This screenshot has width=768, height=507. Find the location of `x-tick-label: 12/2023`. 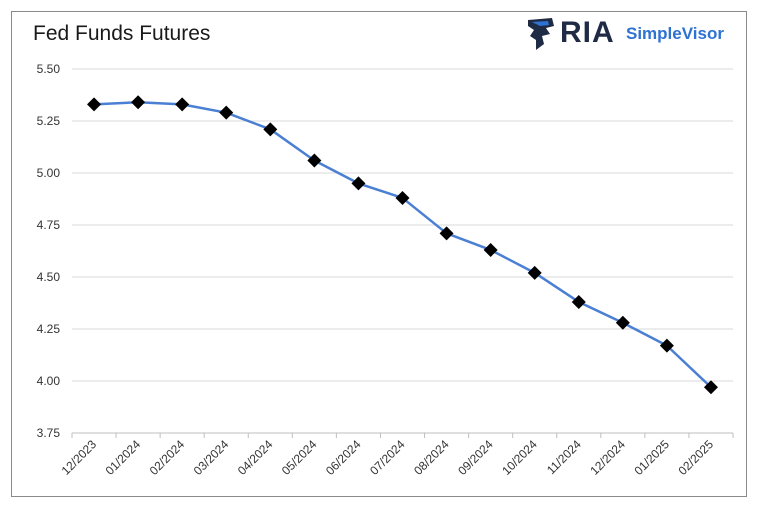

x-tick-label: 12/2023 is located at coordinates (79, 457).